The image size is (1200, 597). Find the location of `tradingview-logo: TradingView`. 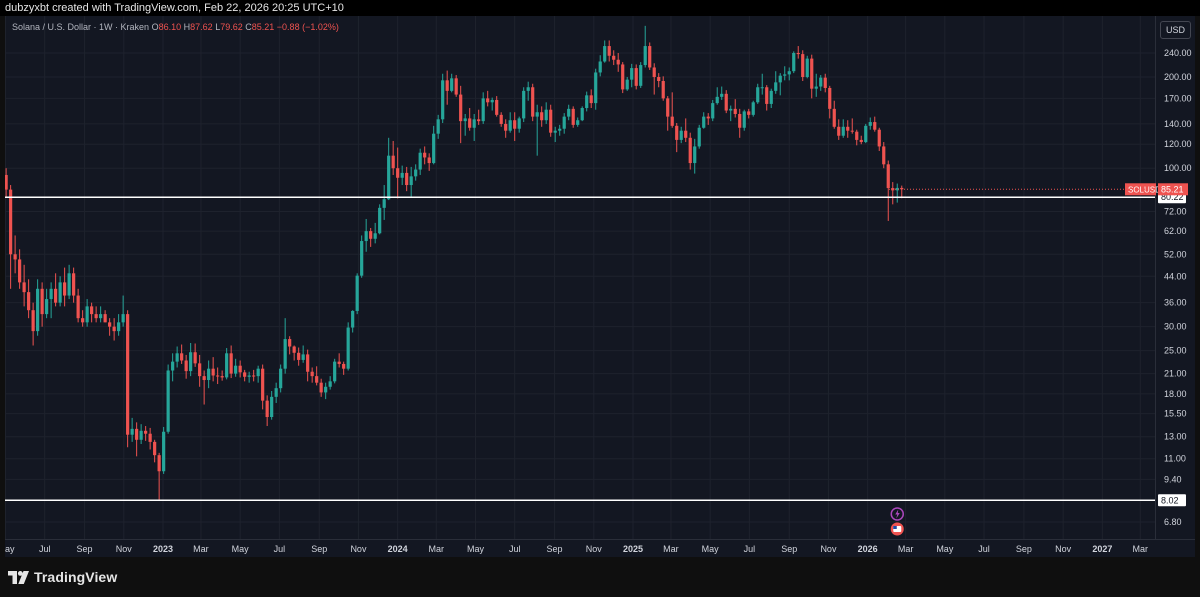

tradingview-logo: TradingView is located at coordinates (62, 577).